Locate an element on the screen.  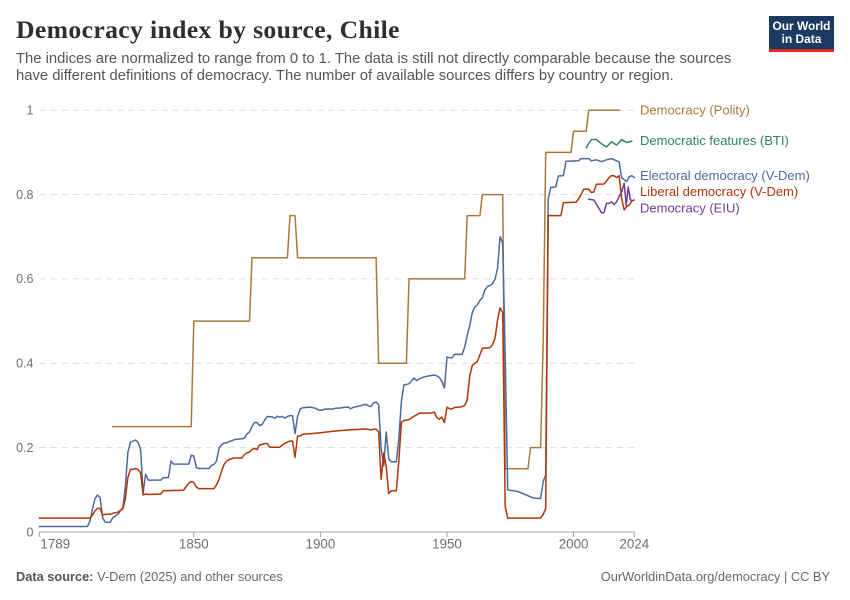
svg-text: 2000 is located at coordinates (574, 544).